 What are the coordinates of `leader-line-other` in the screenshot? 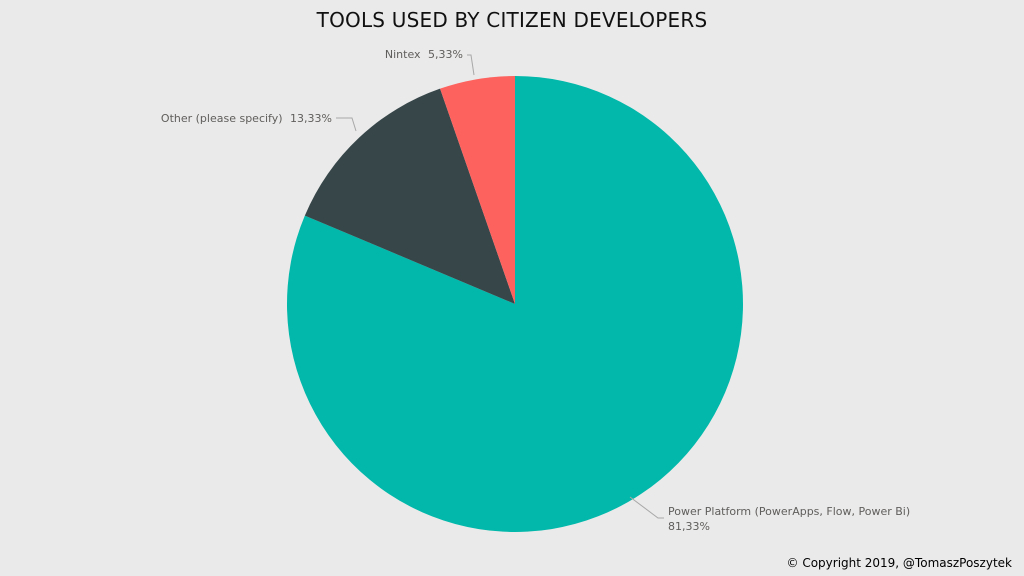 It's located at (346, 124).